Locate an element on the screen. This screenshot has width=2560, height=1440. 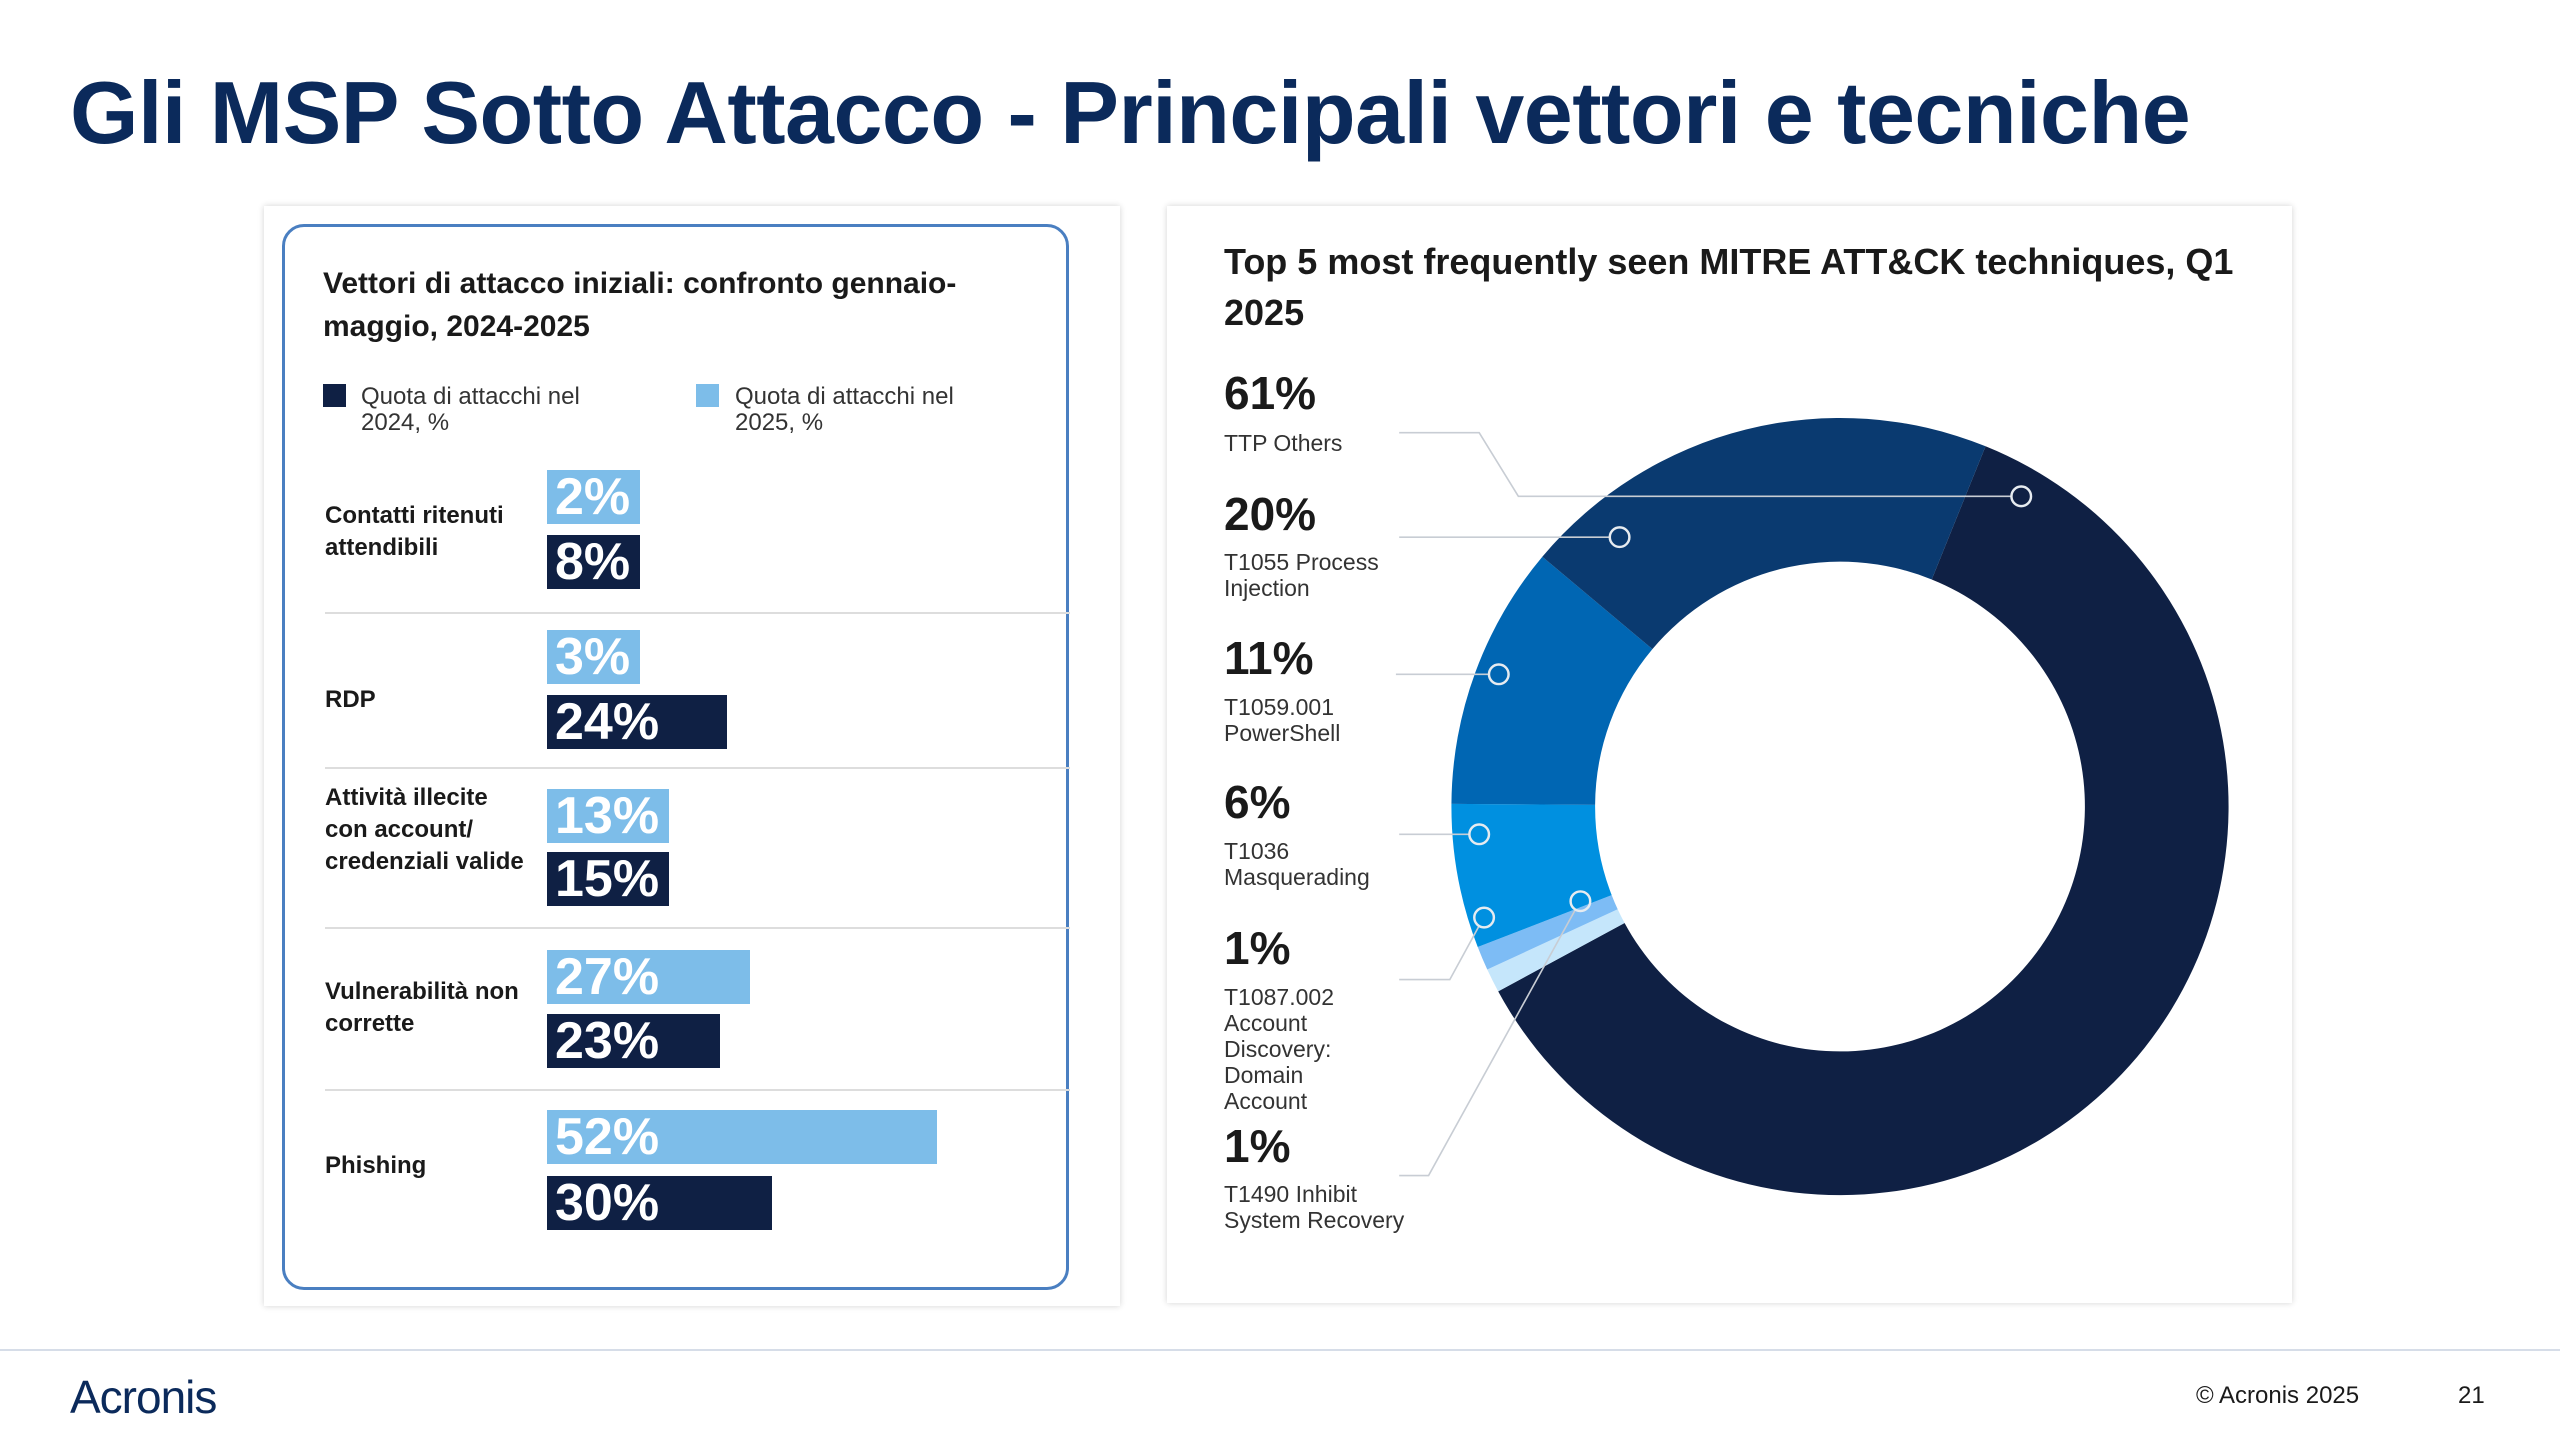
acronis-logo: Acronis is located at coordinates (143, 1397).